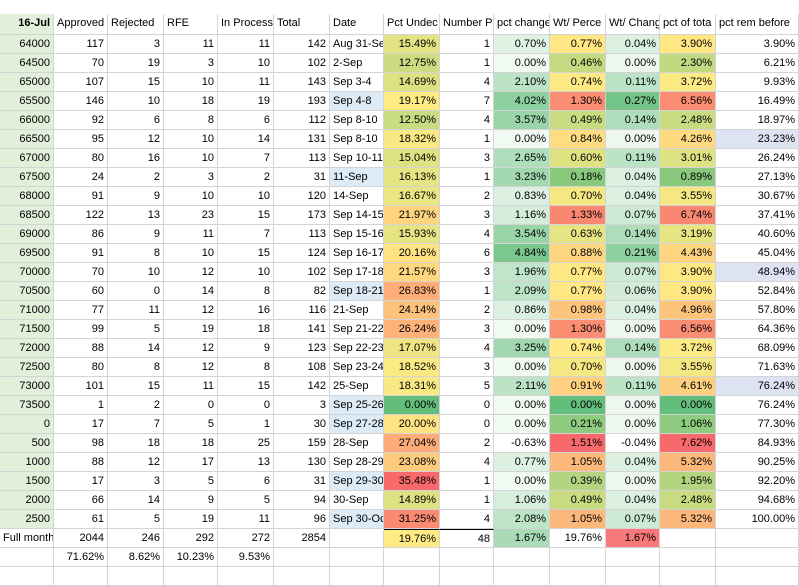 Image resolution: width=799 pixels, height=586 pixels. Describe the element at coordinates (757, 310) in the screenshot. I see `cell-pct-rem-before: 57.80%` at that location.